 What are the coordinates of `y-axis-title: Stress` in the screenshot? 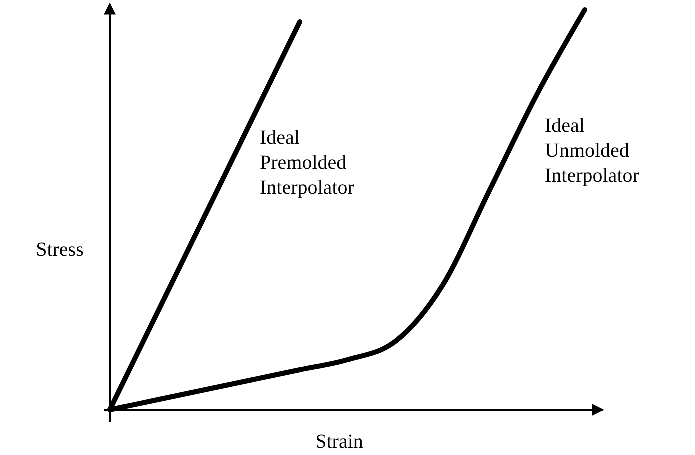 It's located at (60, 250).